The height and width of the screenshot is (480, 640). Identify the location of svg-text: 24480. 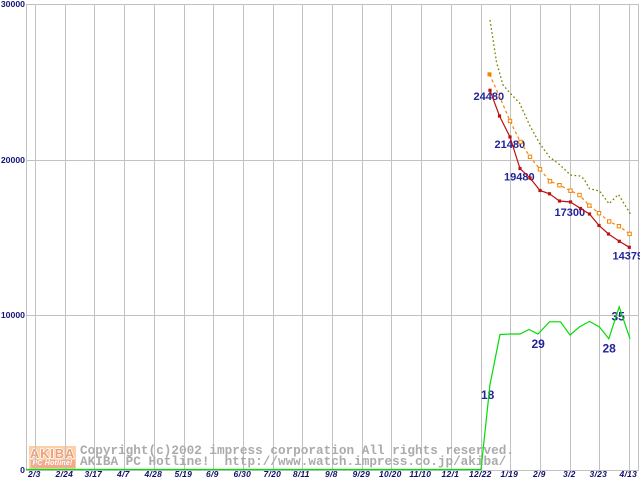
(489, 97).